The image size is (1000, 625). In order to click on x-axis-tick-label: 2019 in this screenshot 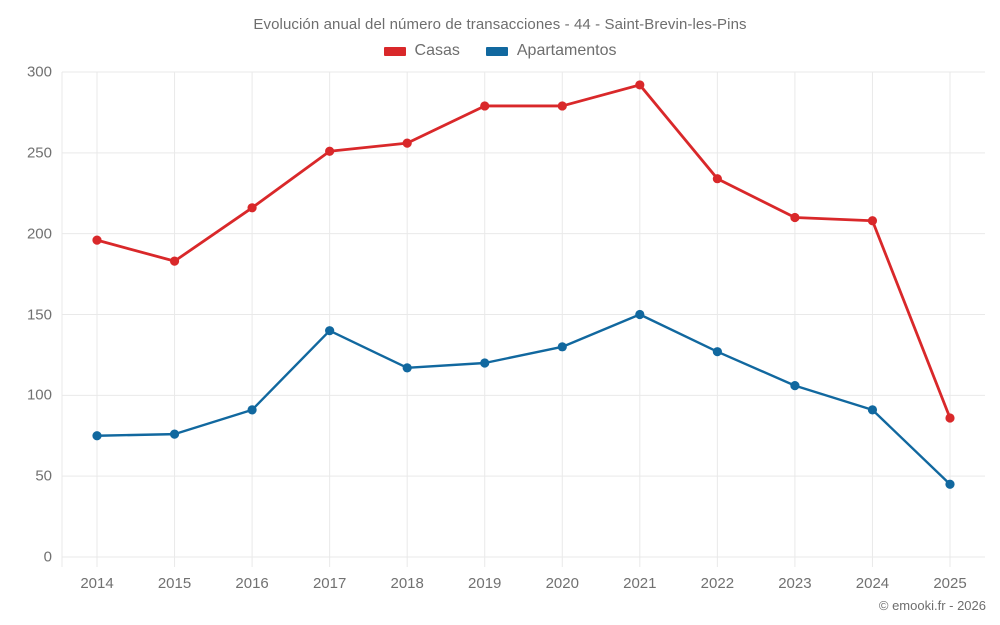, I will do `click(485, 583)`.